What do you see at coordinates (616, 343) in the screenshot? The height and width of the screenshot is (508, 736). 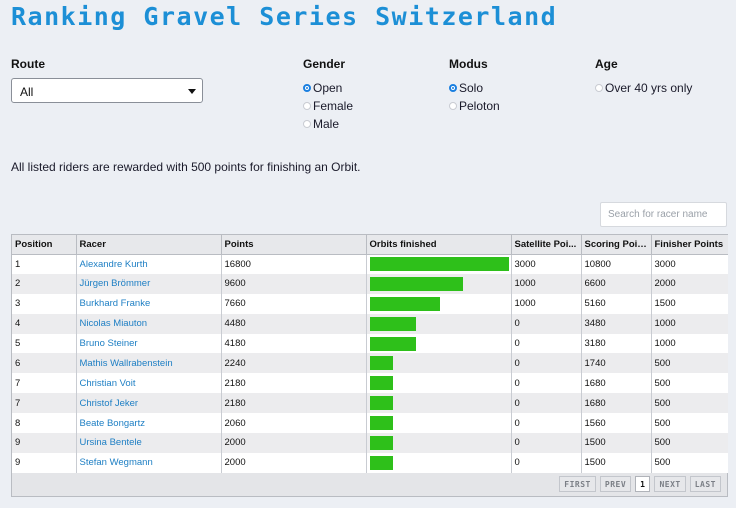 I see `scoring-points-cell: 3180` at bounding box center [616, 343].